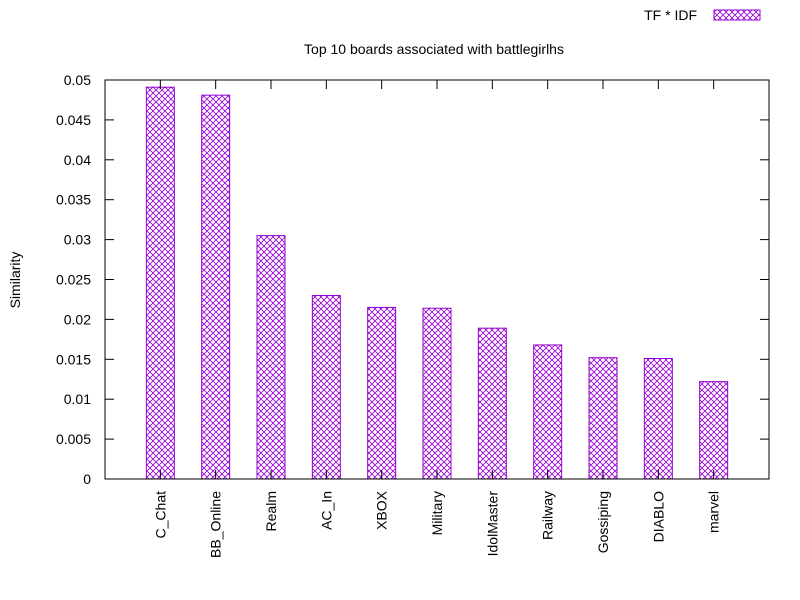 This screenshot has width=800, height=600. What do you see at coordinates (15, 280) in the screenshot?
I see `y-axis-label: Similarity` at bounding box center [15, 280].